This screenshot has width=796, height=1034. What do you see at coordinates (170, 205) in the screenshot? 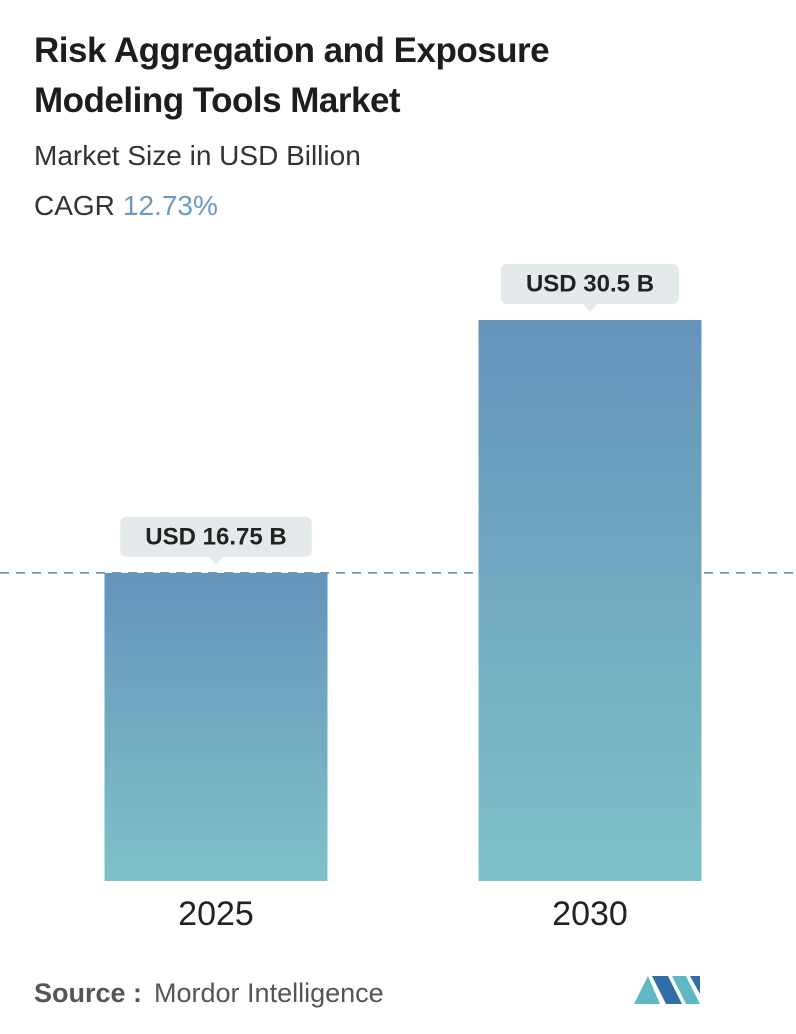
I see `cagr-value: 12.73%` at bounding box center [170, 205].